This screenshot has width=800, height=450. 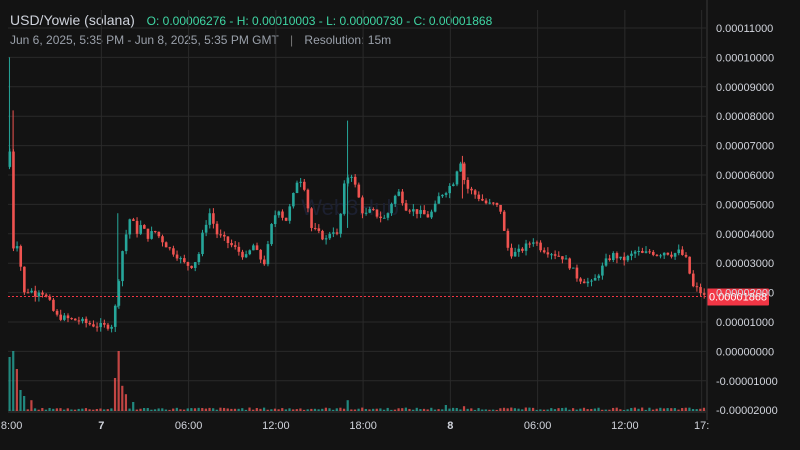 What do you see at coordinates (745, 88) in the screenshot?
I see `y-tick-label: 0.00009000` at bounding box center [745, 88].